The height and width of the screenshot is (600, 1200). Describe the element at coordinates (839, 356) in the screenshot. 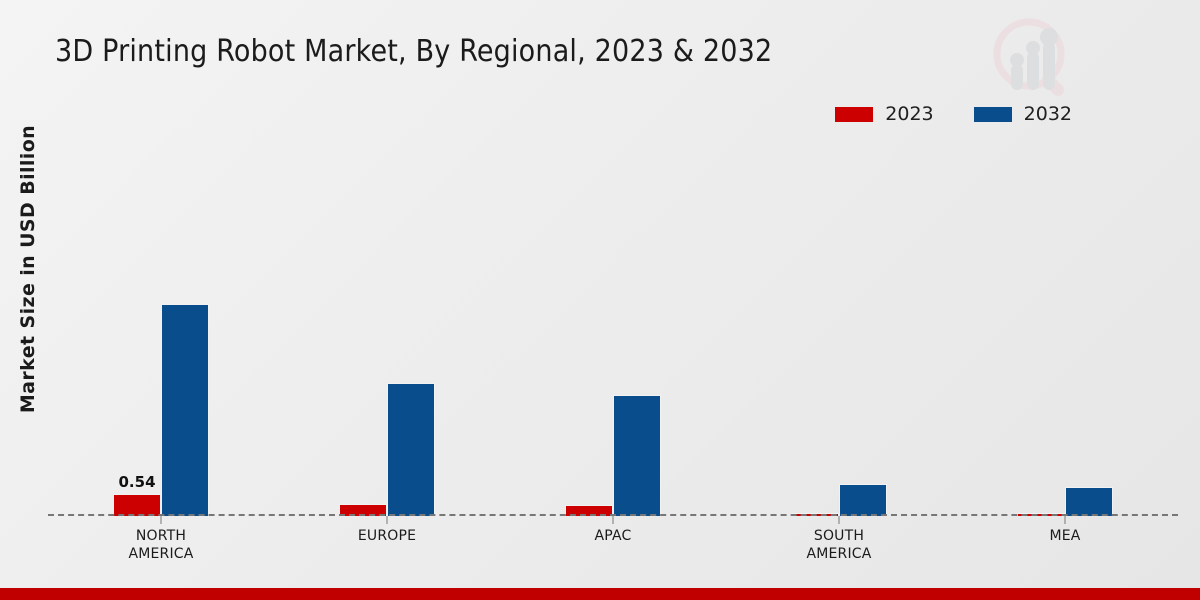

I see `bar-group-south-america: SOUTH AMERICA` at that location.